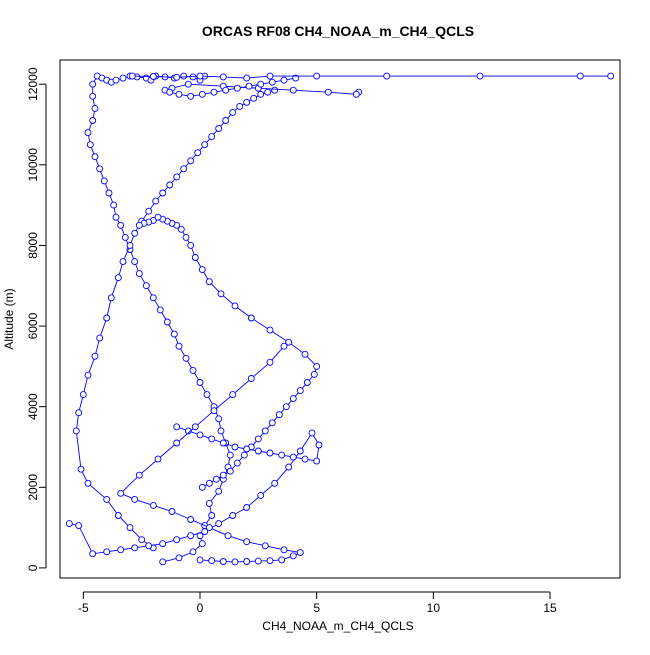 The image size is (650, 655). What do you see at coordinates (338, 31) in the screenshot?
I see `chart-title: ORCAS RF08 CH4_NOAA_m_CH4_QCLS` at bounding box center [338, 31].